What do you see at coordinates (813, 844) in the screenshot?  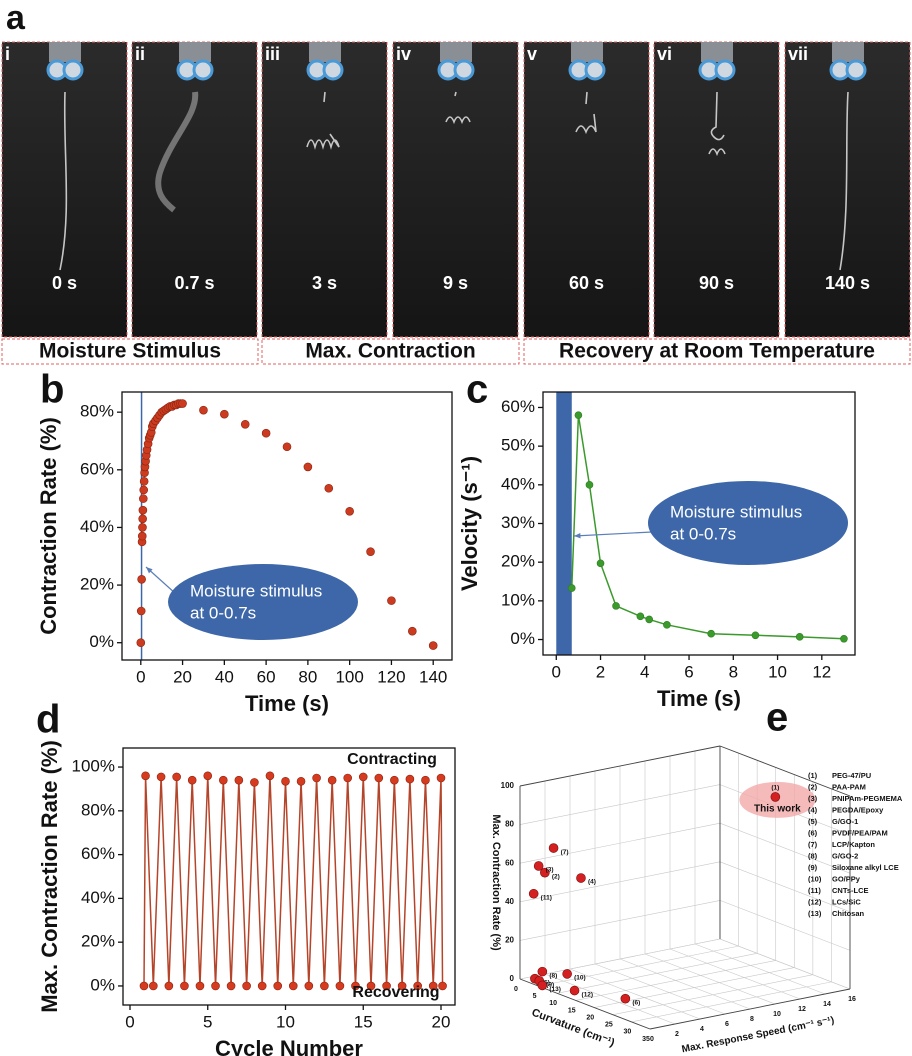 I see `legend-index: (7)` at bounding box center [813, 844].